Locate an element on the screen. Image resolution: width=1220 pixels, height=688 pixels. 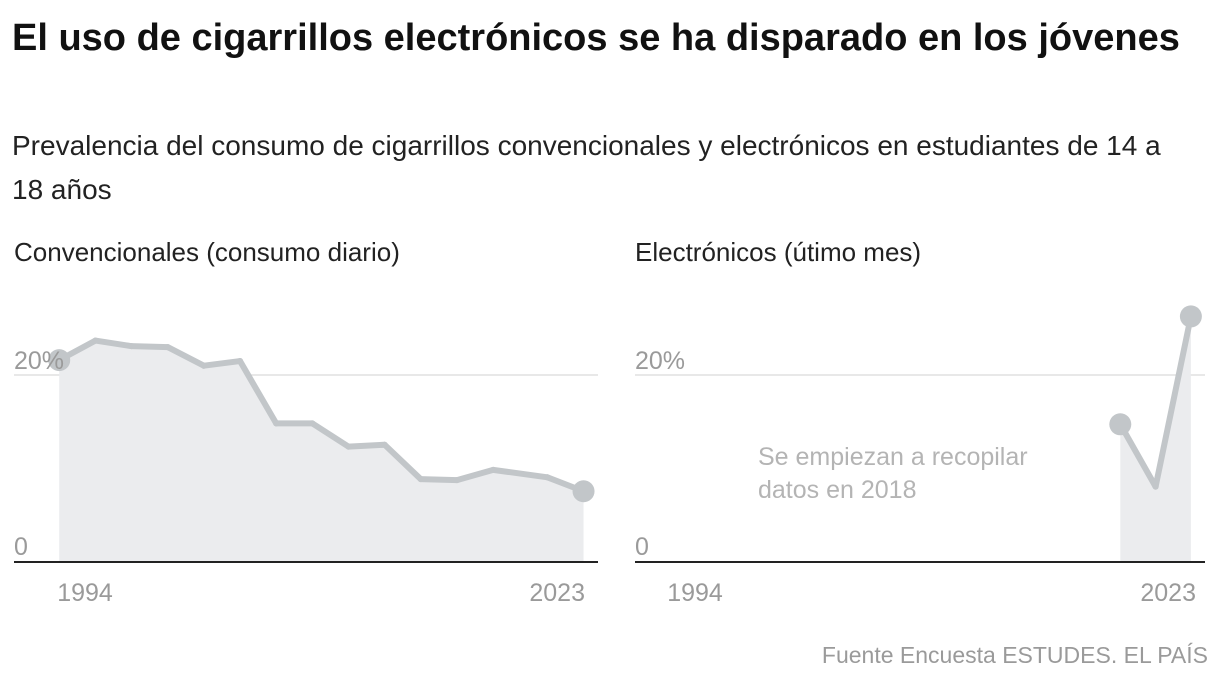
endpoint-electronic-2023 is located at coordinates (1190, 316).